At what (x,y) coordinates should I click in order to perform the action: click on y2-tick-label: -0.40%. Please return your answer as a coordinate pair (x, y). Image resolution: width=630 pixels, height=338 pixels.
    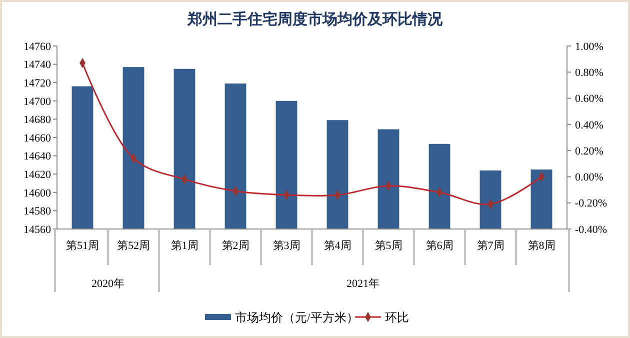
    Looking at the image, I should click on (591, 230).